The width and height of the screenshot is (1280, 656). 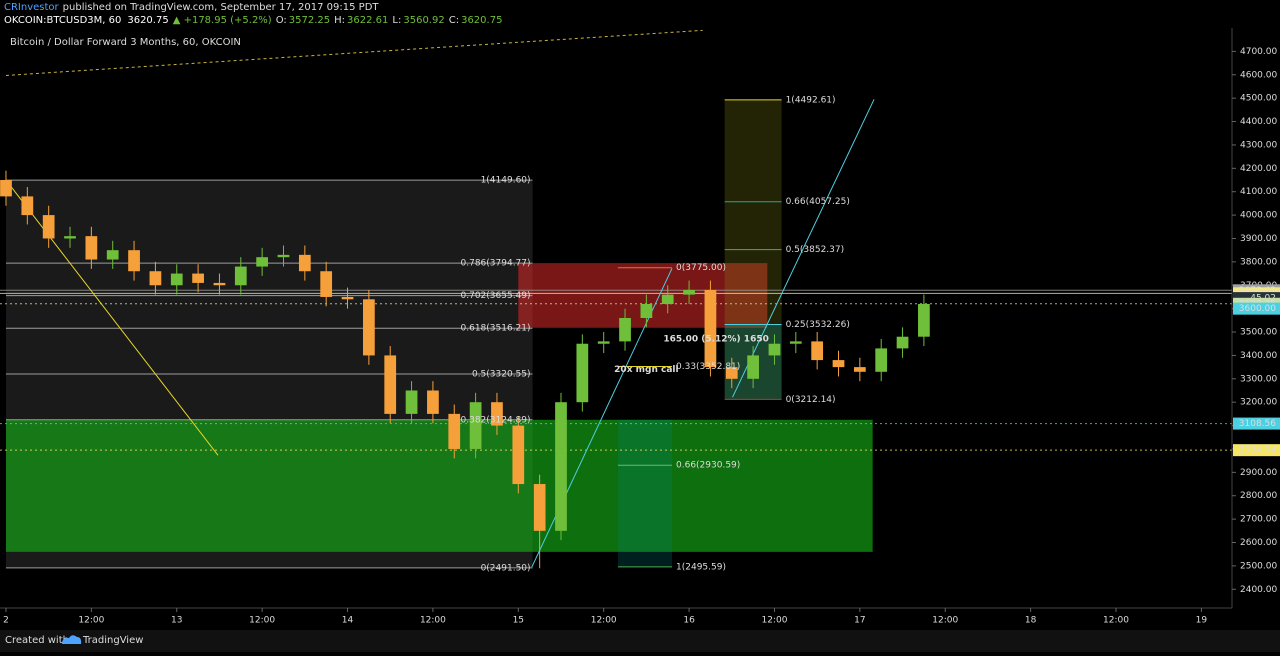 What do you see at coordinates (62, 20) in the screenshot?
I see `symbol: OKCOIN:BTCUSD3M, 60` at bounding box center [62, 20].